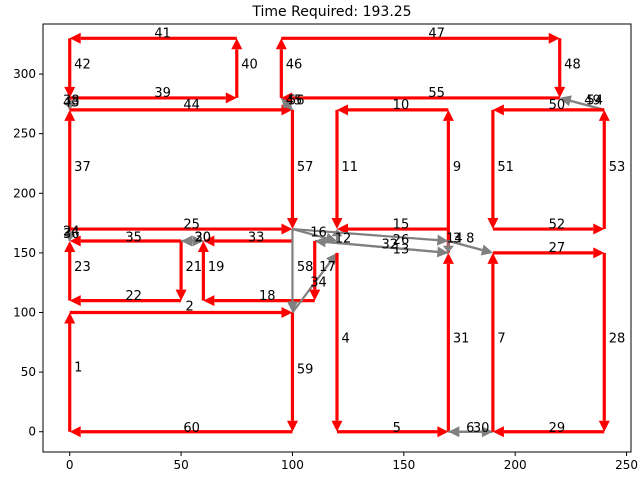  What do you see at coordinates (401, 105) in the screenshot?
I see `edge-label: 10` at bounding box center [401, 105].